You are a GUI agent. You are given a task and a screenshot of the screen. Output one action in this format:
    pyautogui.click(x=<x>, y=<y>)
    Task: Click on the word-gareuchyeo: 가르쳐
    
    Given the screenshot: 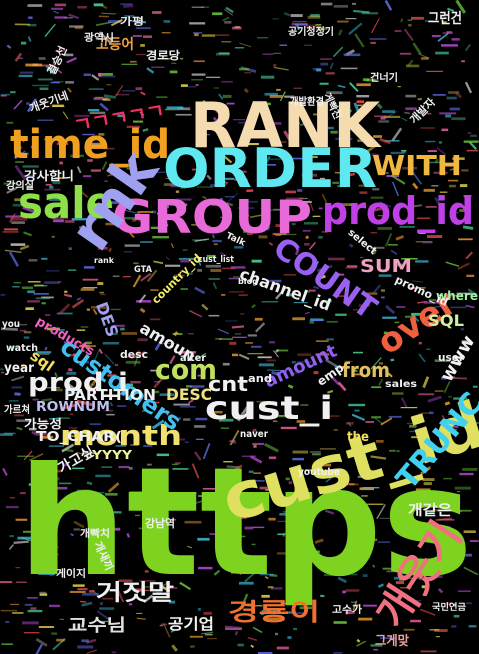 What is the action you would take?
    pyautogui.click(x=17, y=410)
    